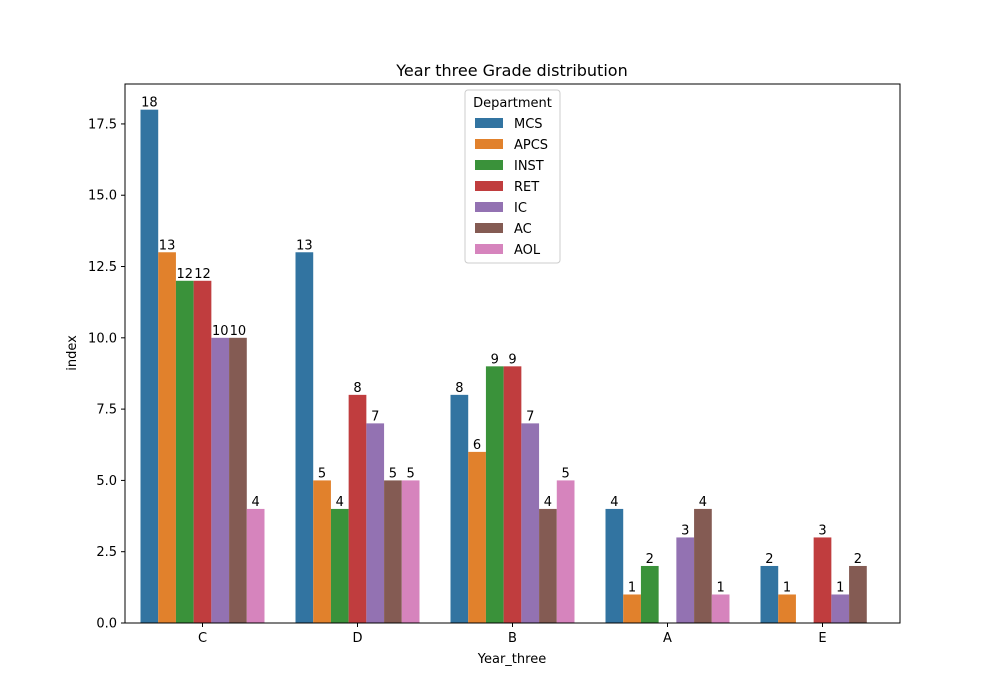  I want to click on legend-label-mcs: MCS, so click(528, 124).